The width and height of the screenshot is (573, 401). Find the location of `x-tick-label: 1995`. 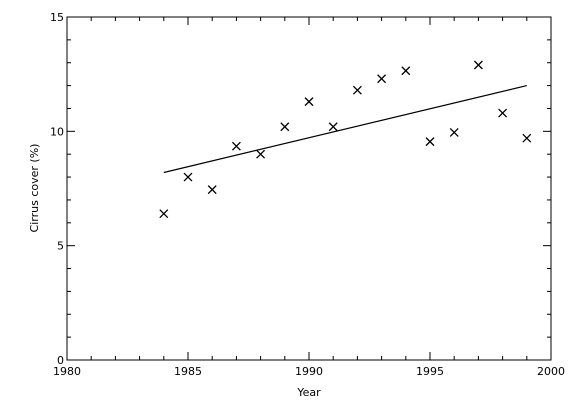

x-tick-label: 1995 is located at coordinates (430, 371).